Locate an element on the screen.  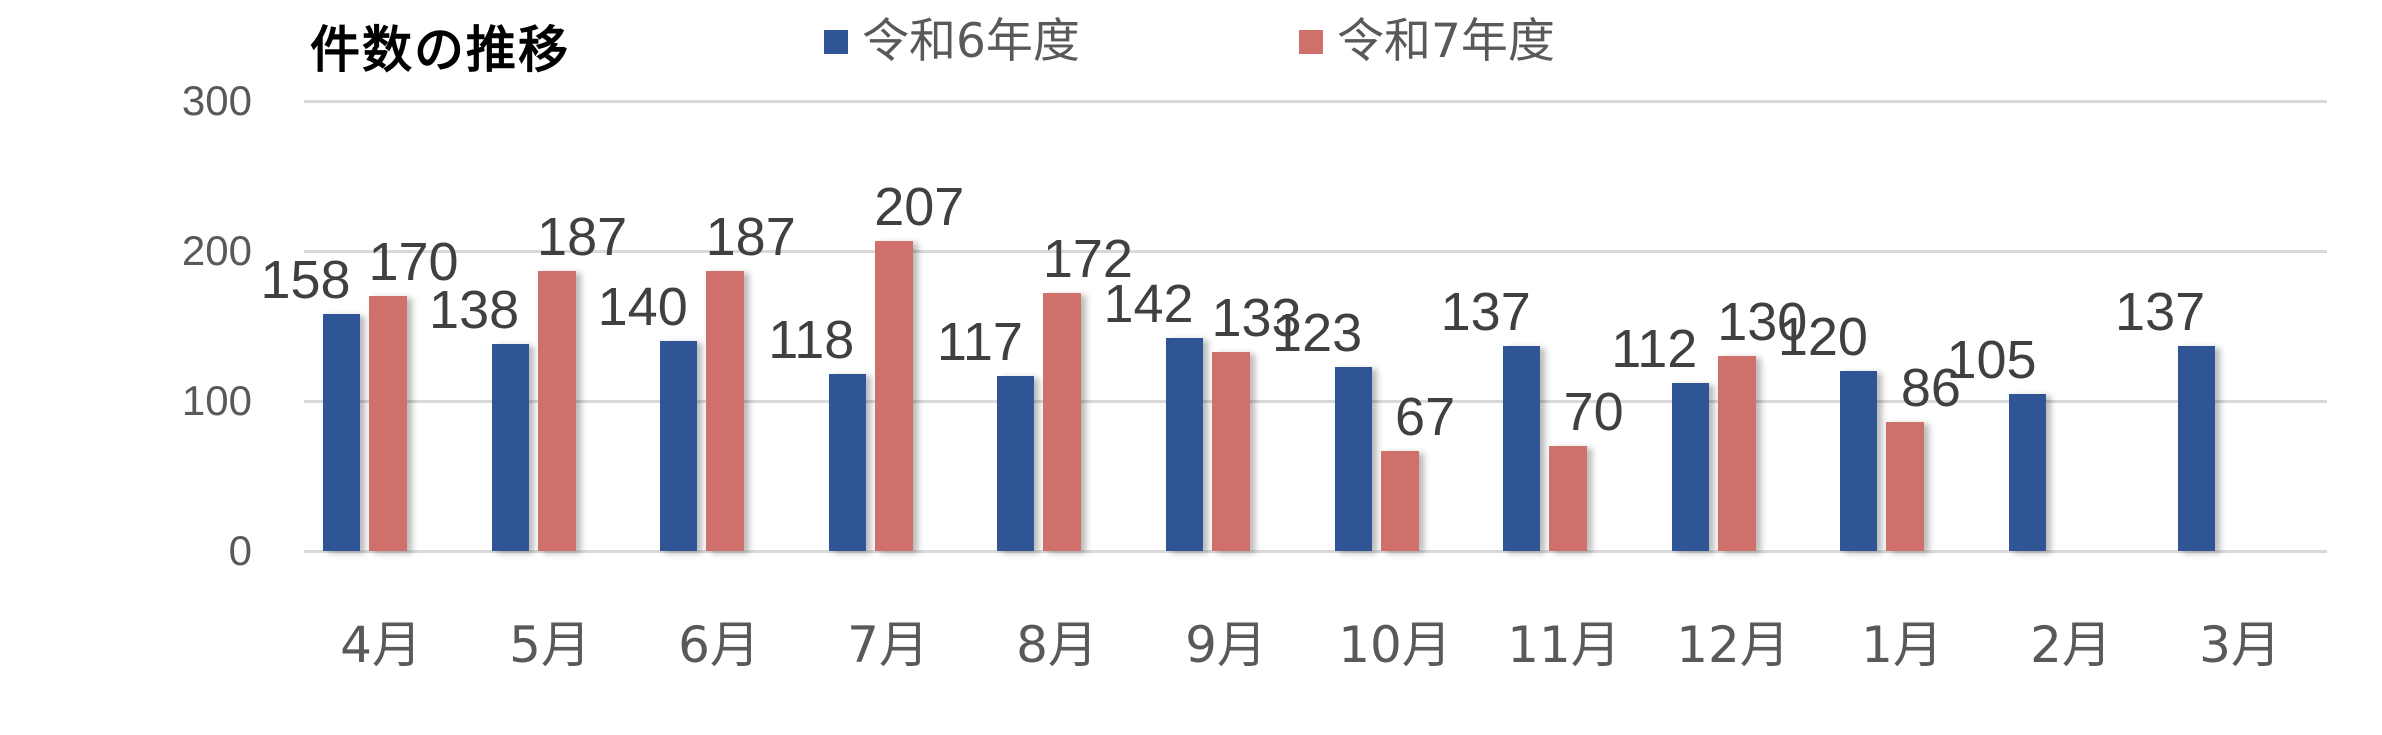
legend-item-reiwa6: 令和6年度 is located at coordinates (952, 42).